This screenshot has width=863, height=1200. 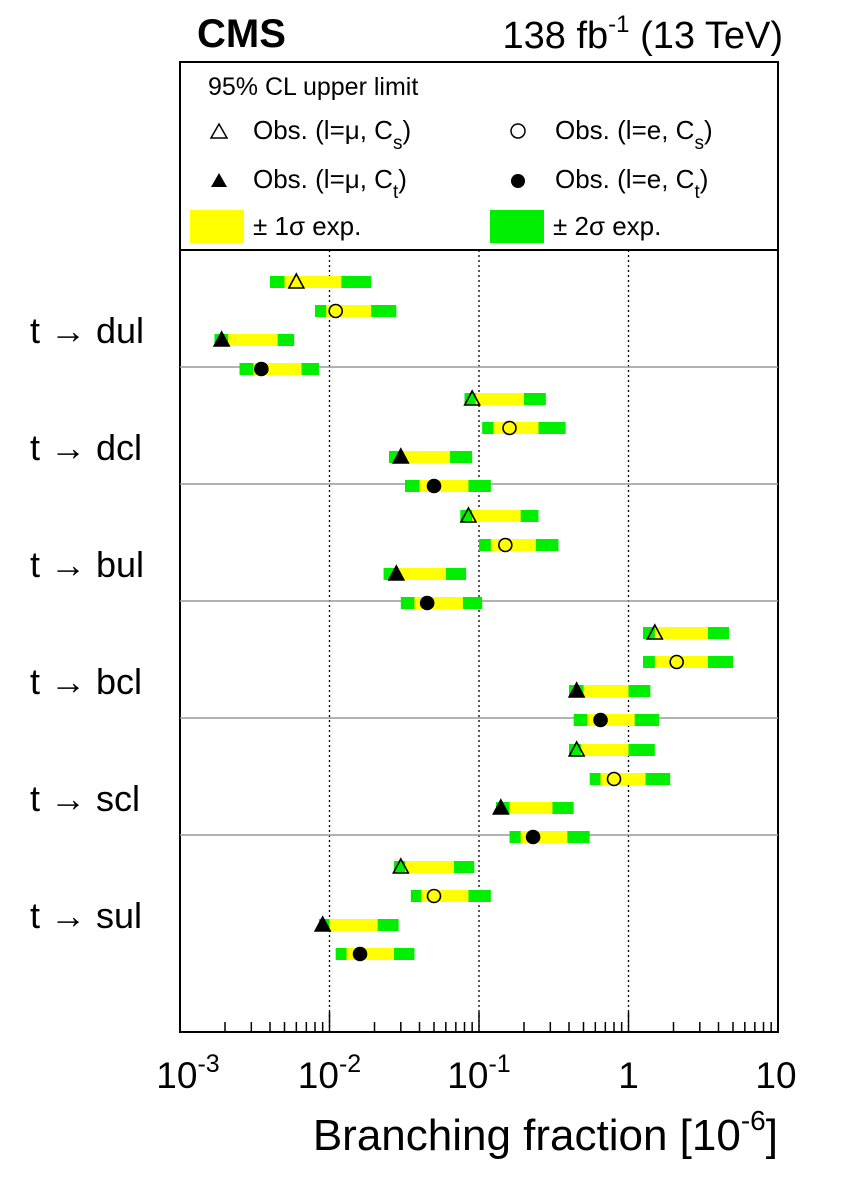 What do you see at coordinates (219, 130) in the screenshot?
I see `legend-marker-triangle-open` at bounding box center [219, 130].